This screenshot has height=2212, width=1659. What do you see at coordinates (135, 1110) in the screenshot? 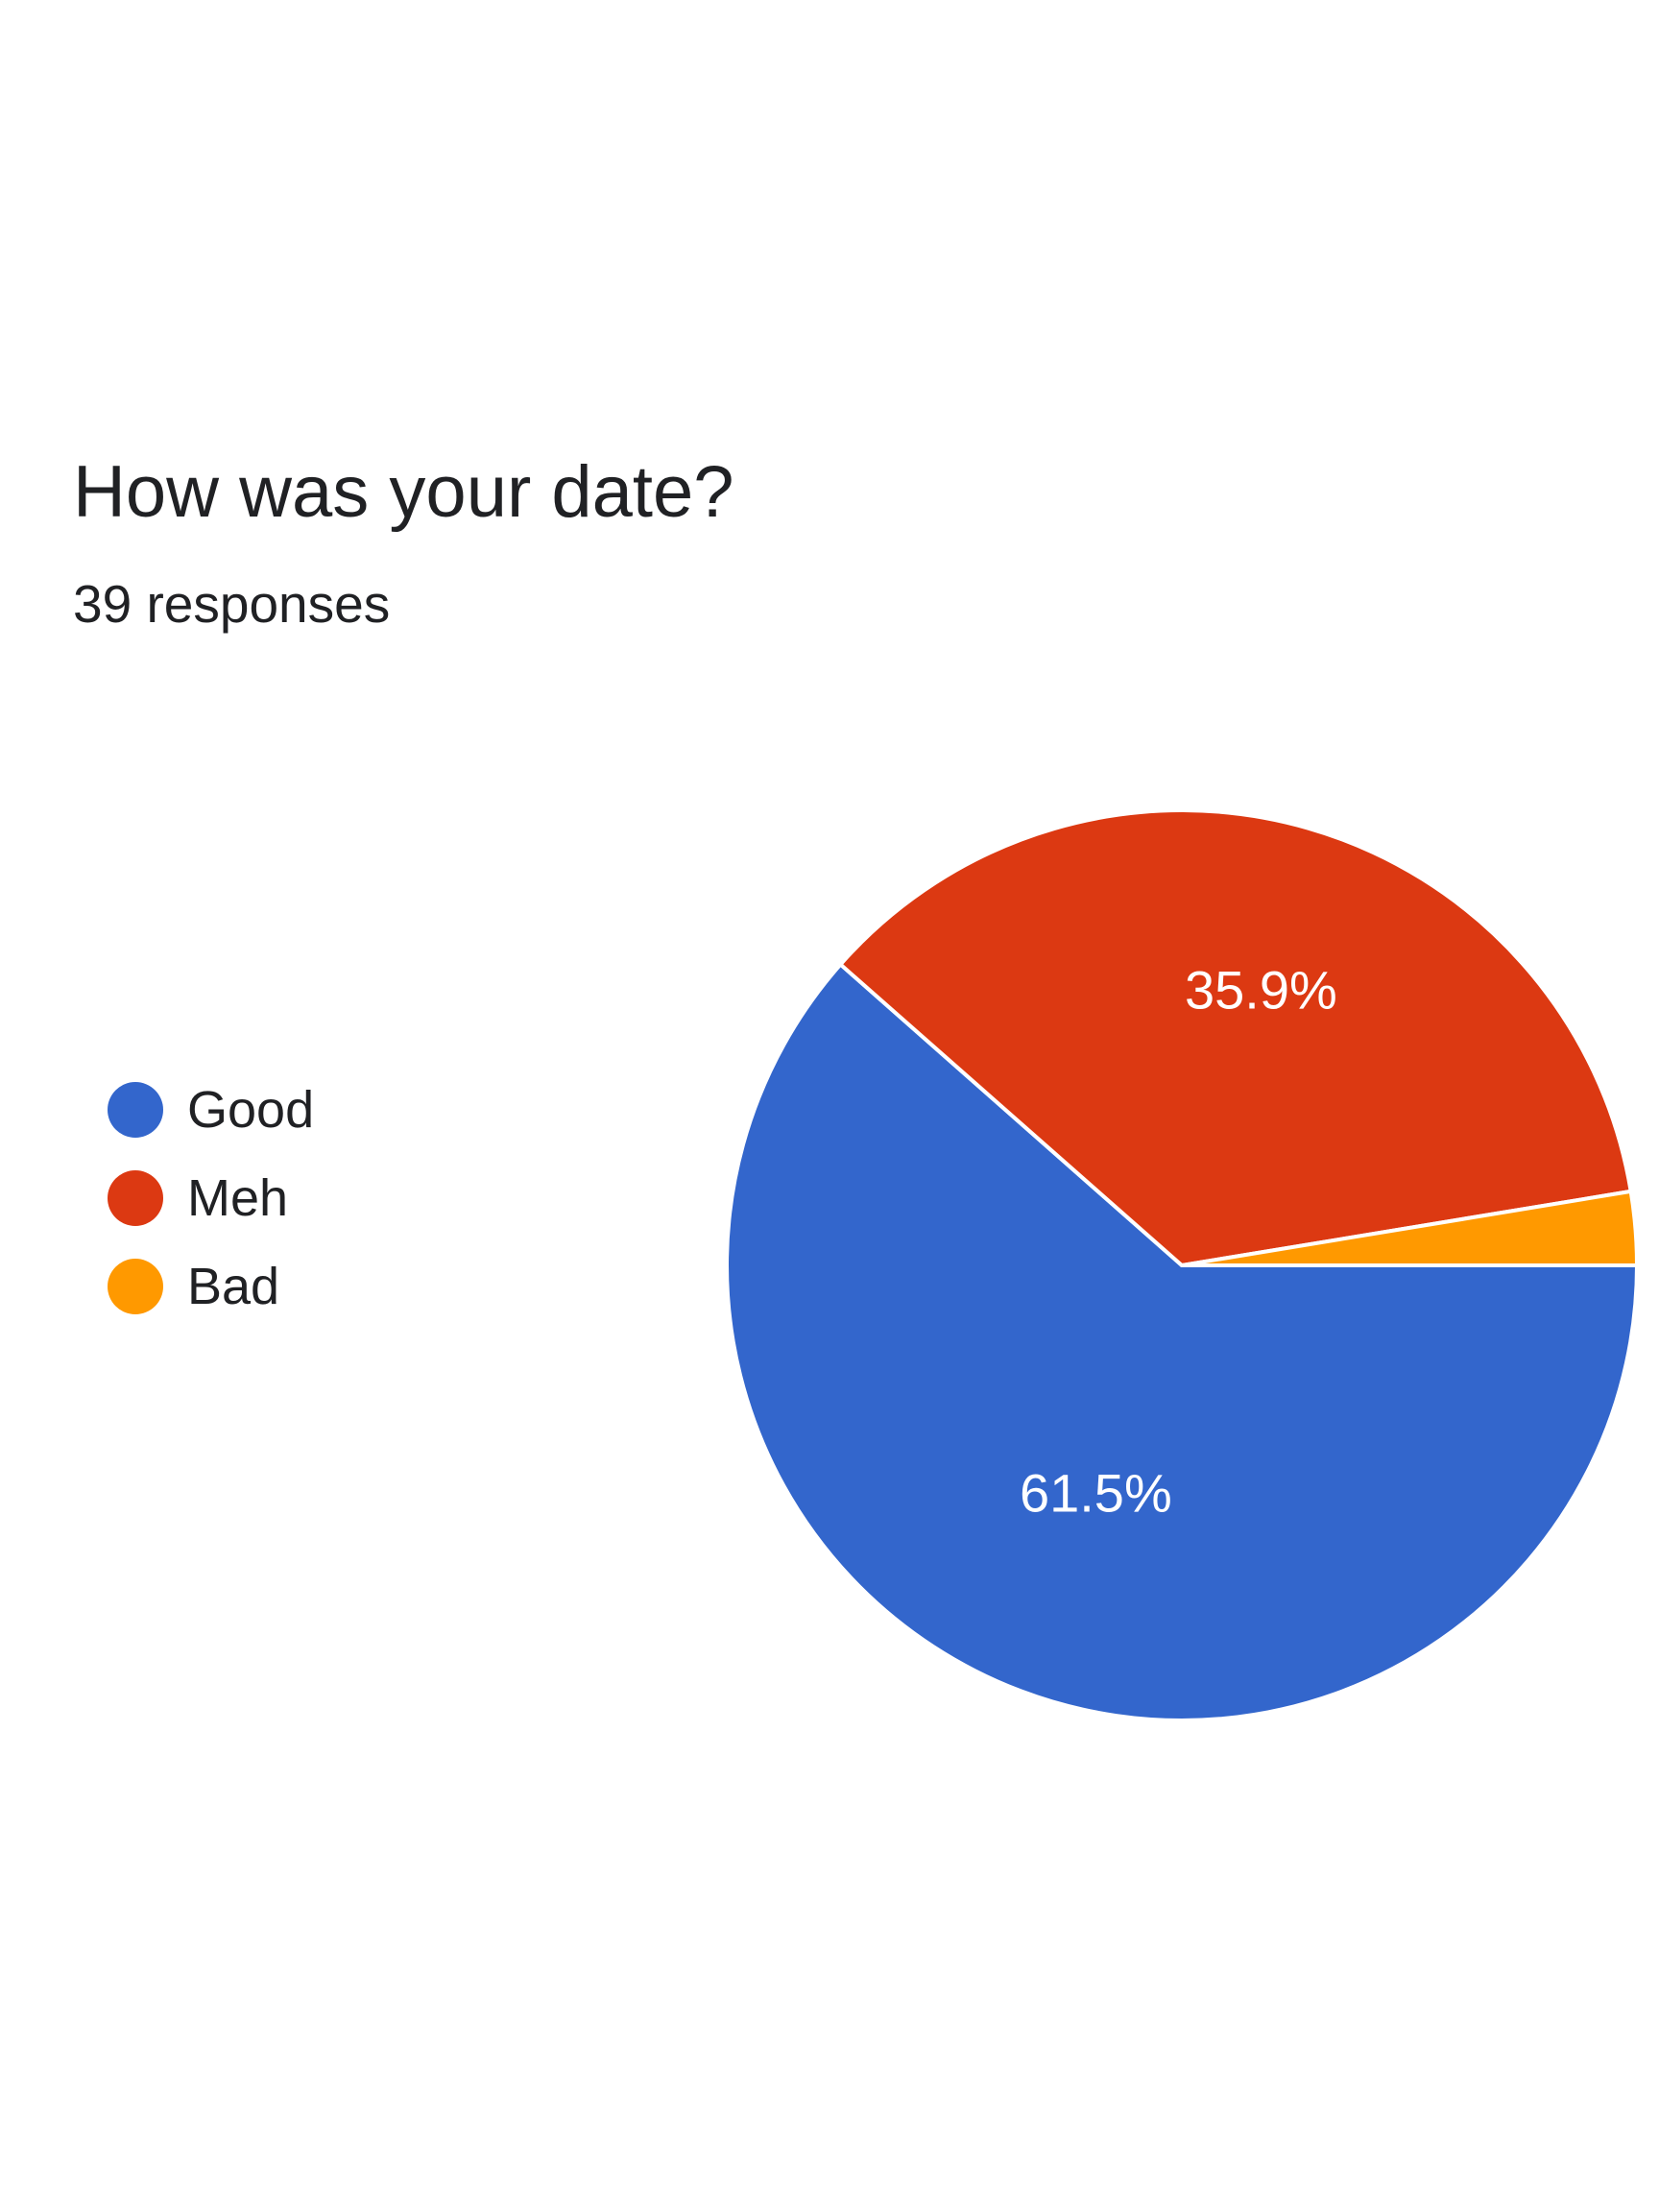
I see `legend-swatch-good` at bounding box center [135, 1110].